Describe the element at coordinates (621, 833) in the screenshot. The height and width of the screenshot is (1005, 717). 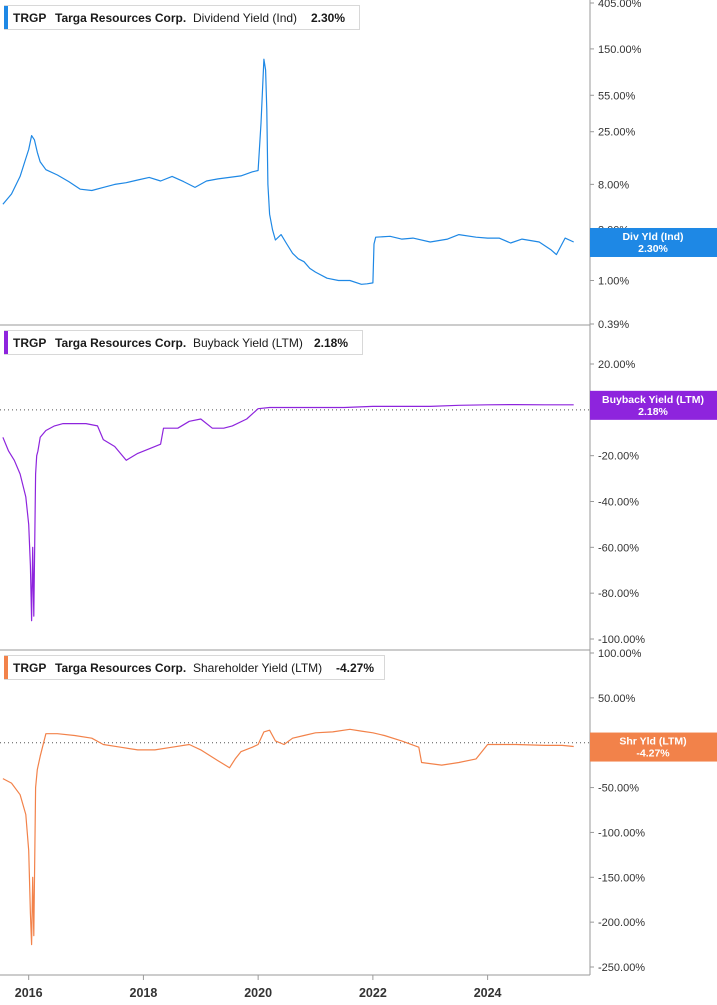
I see `shareholder-yield-y-tick-label: -100.00%` at that location.